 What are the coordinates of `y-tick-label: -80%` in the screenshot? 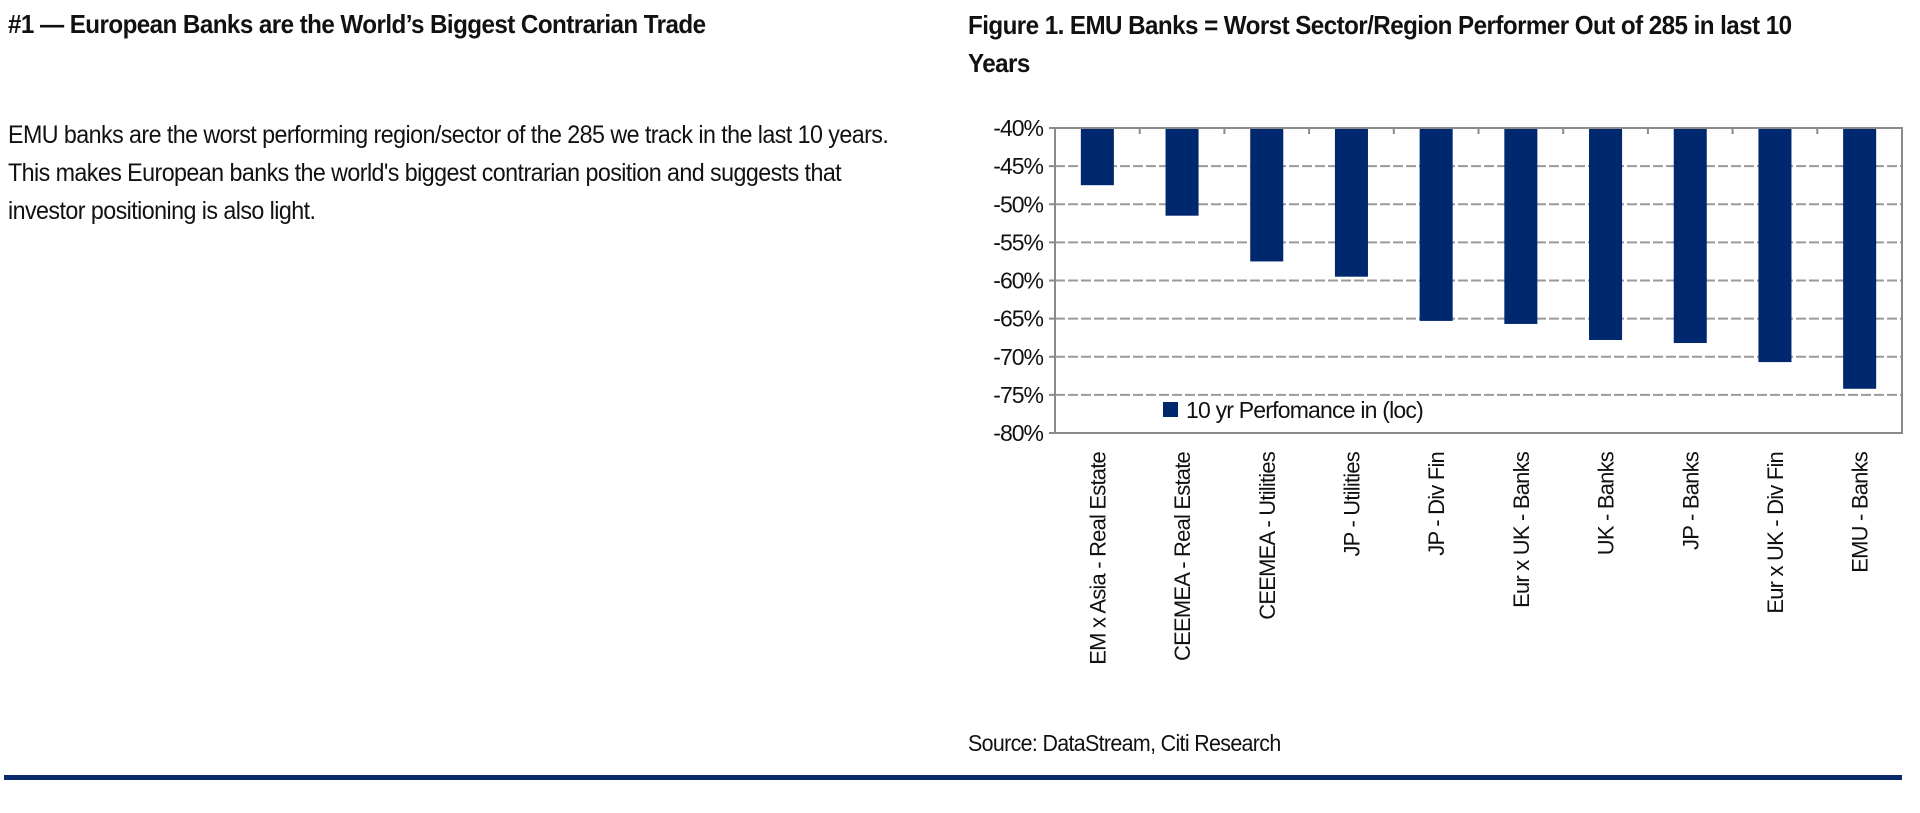 It's located at (1018, 433).